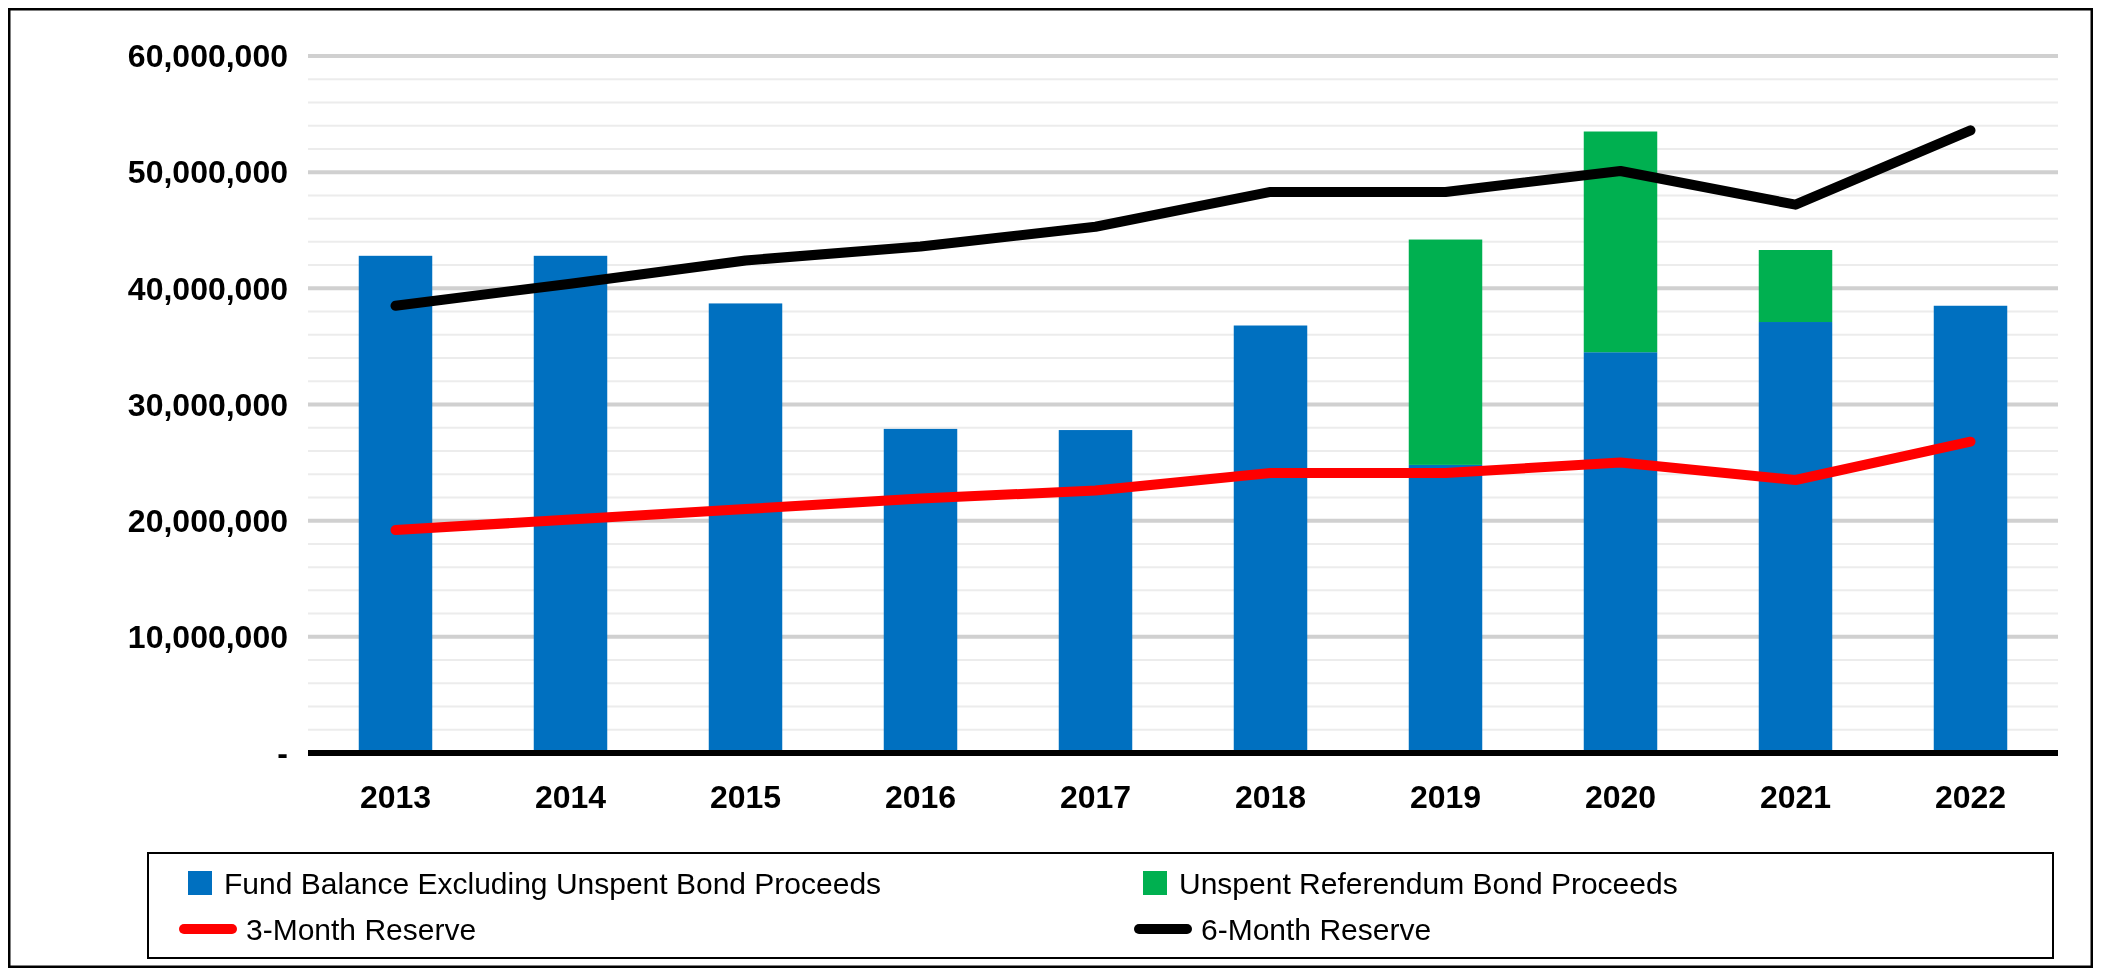  Describe the element at coordinates (207, 637) in the screenshot. I see `y-tick-label: 10,000,000` at that location.